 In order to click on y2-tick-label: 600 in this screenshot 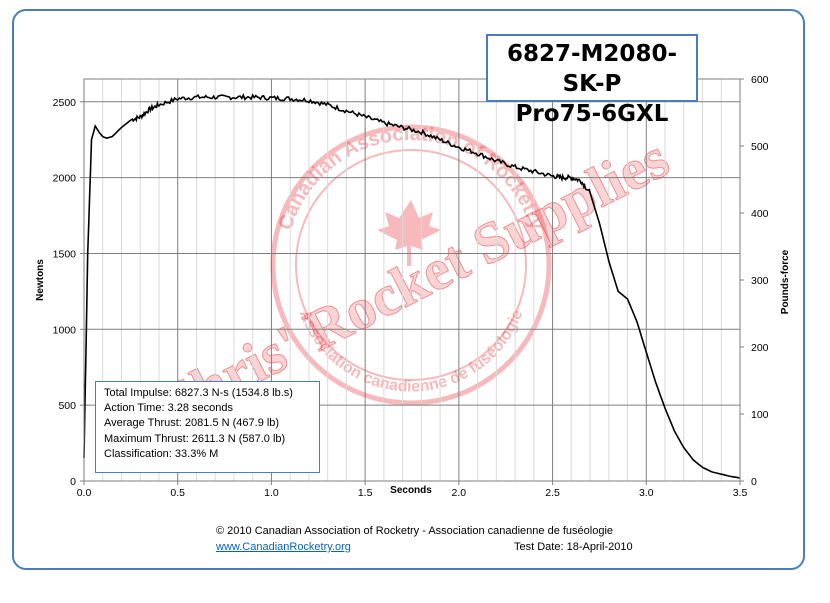, I will do `click(760, 80)`.